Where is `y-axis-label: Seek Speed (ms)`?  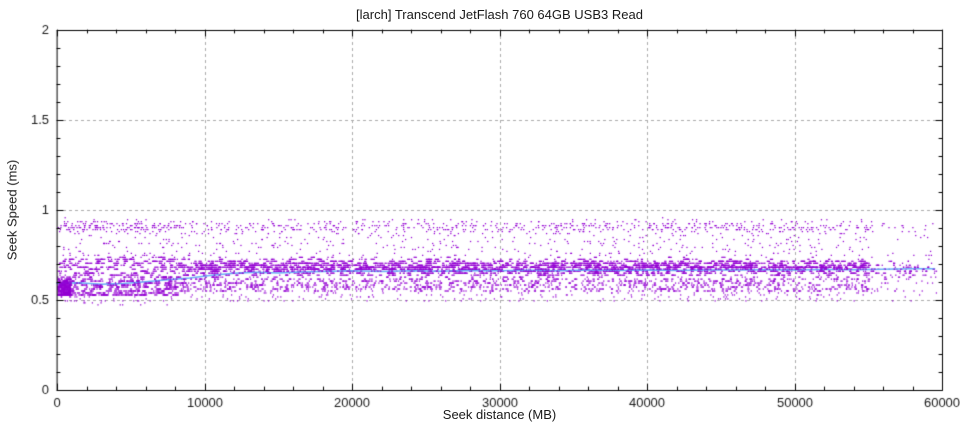
y-axis-label: Seek Speed (ms) is located at coordinates (12, 210).